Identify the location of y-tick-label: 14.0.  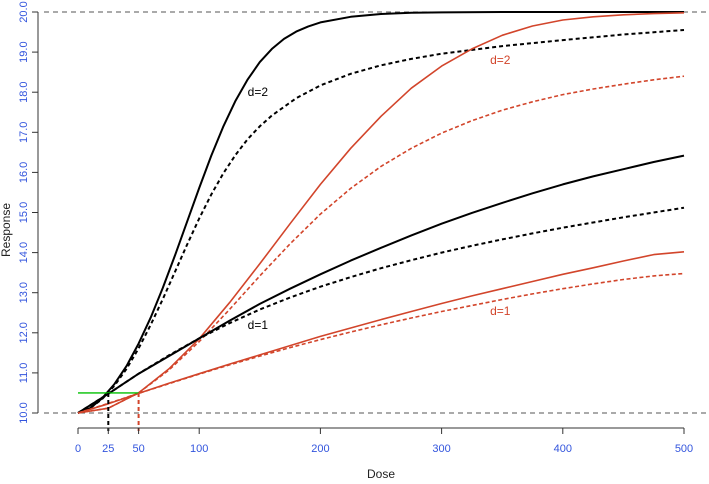
(24, 252).